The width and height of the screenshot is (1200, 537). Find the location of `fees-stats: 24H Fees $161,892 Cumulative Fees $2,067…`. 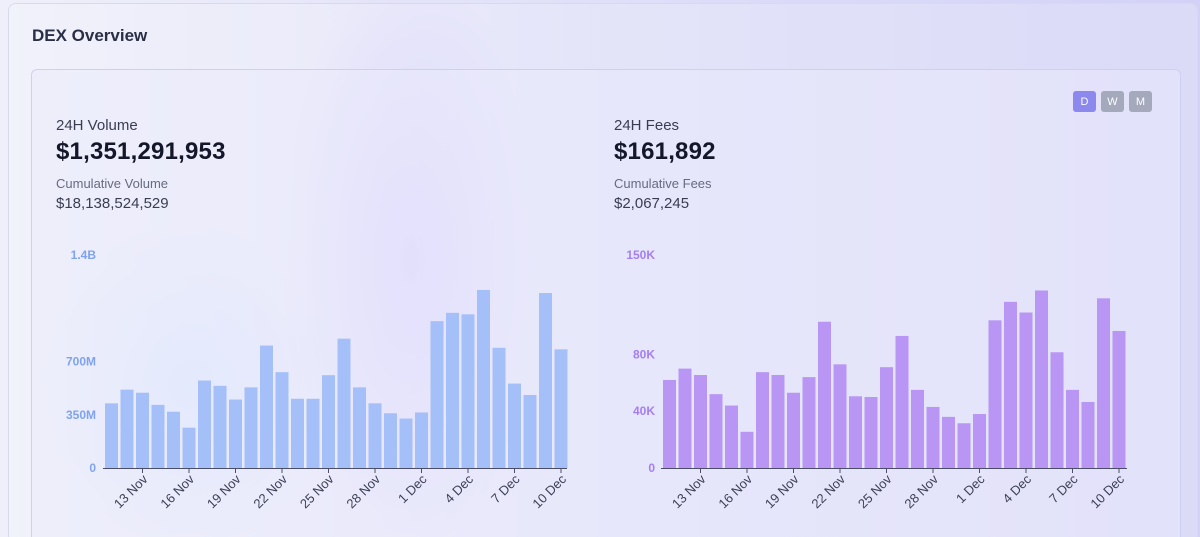

fees-stats: 24H Fees $161,892 Cumulative Fees $2,067… is located at coordinates (665, 164).